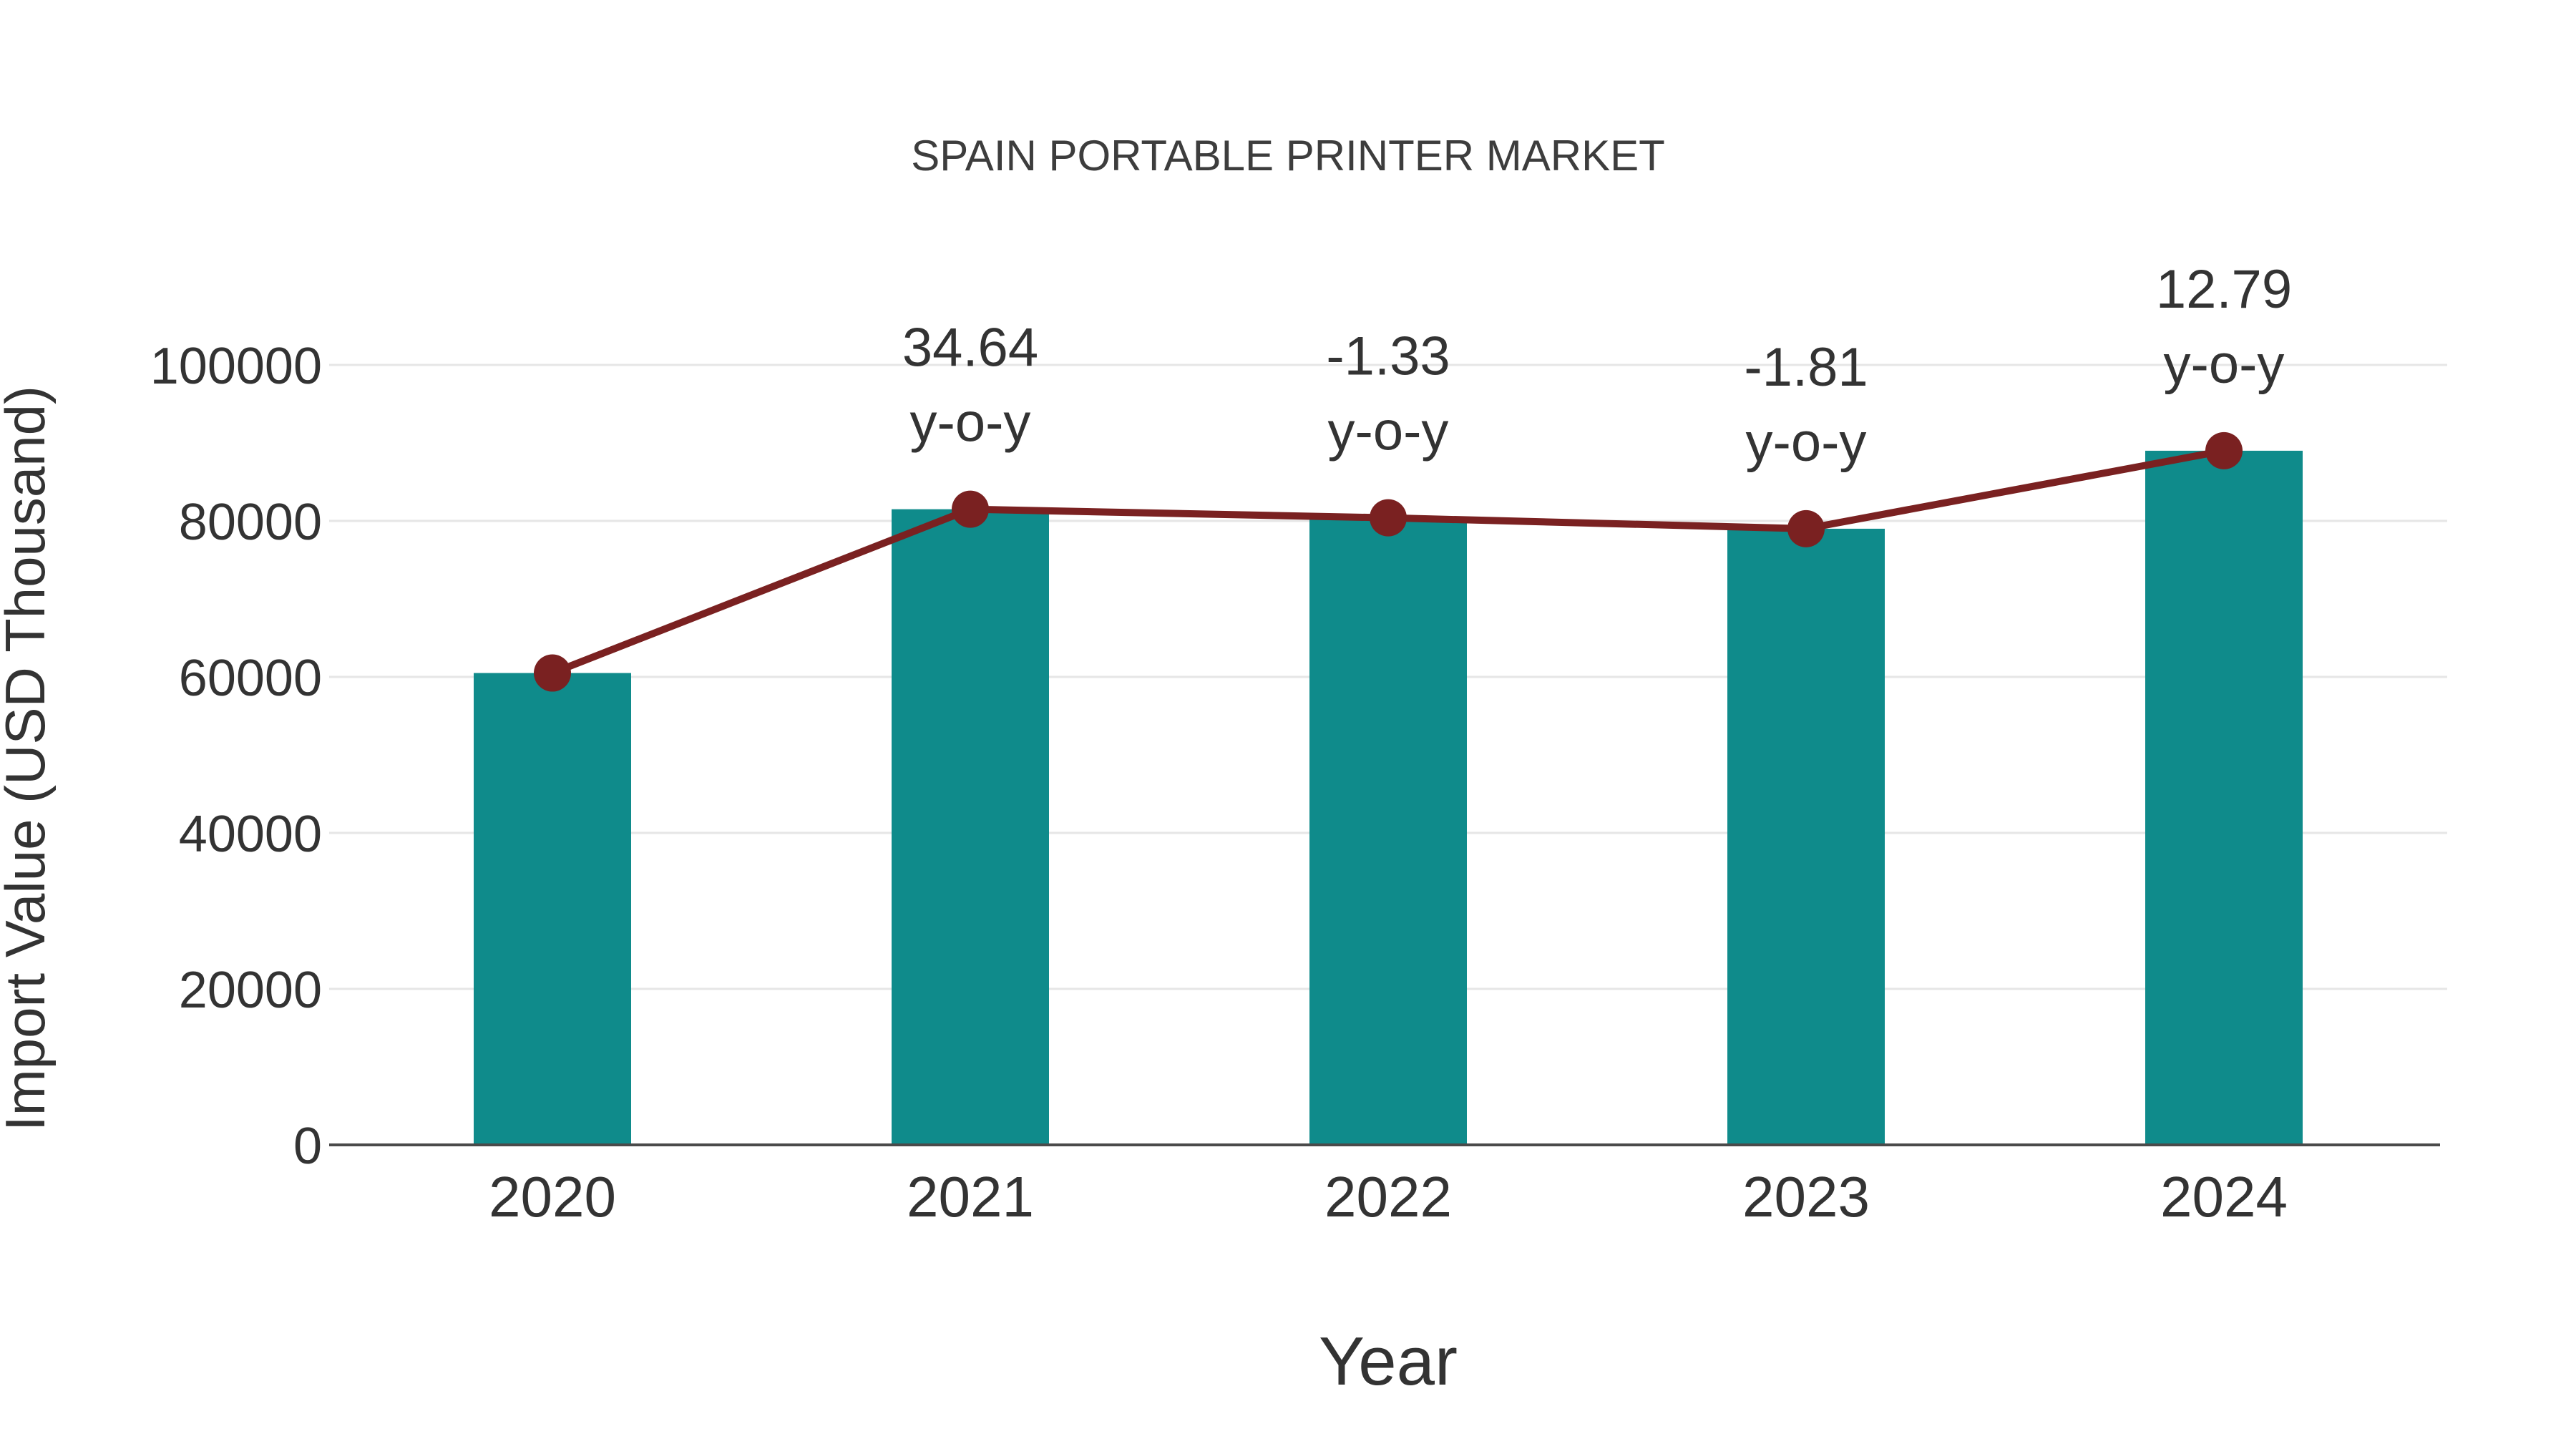  Describe the element at coordinates (552, 673) in the screenshot. I see `line-marker-2020` at that location.